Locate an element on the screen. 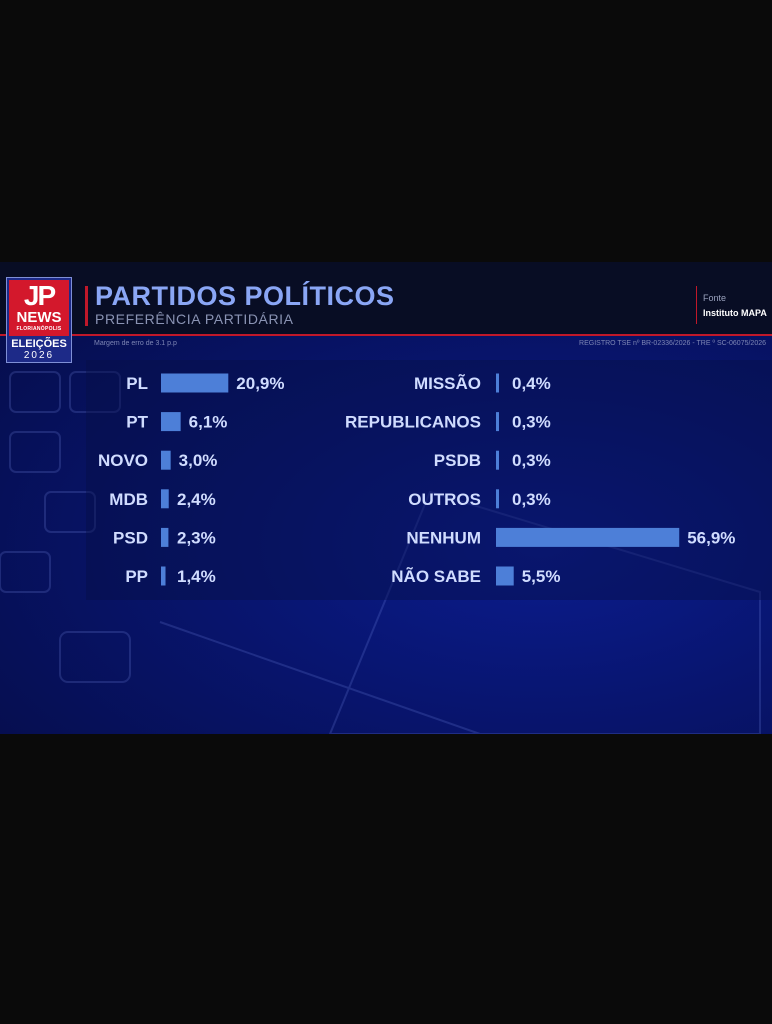 This screenshot has width=772, height=1024. header-divider is located at coordinates (386, 335).